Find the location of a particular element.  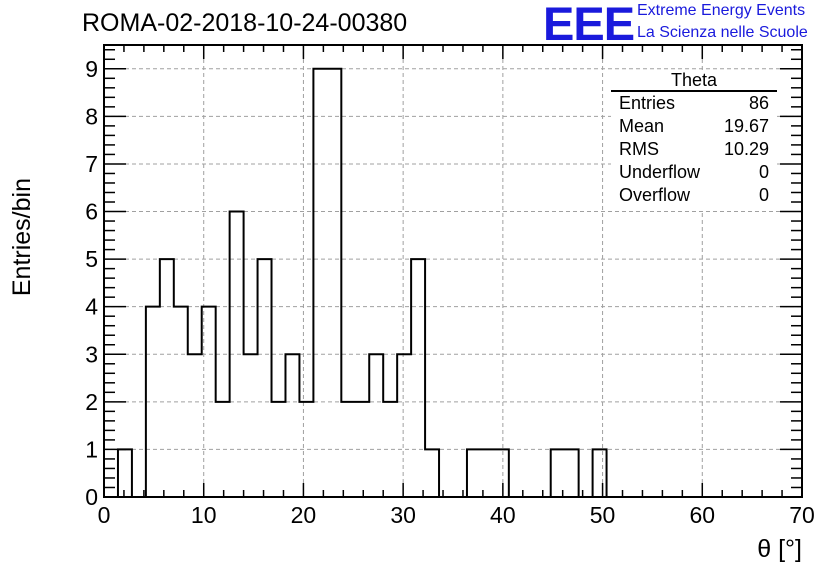

y-tick-label: 8 is located at coordinates (91, 116).